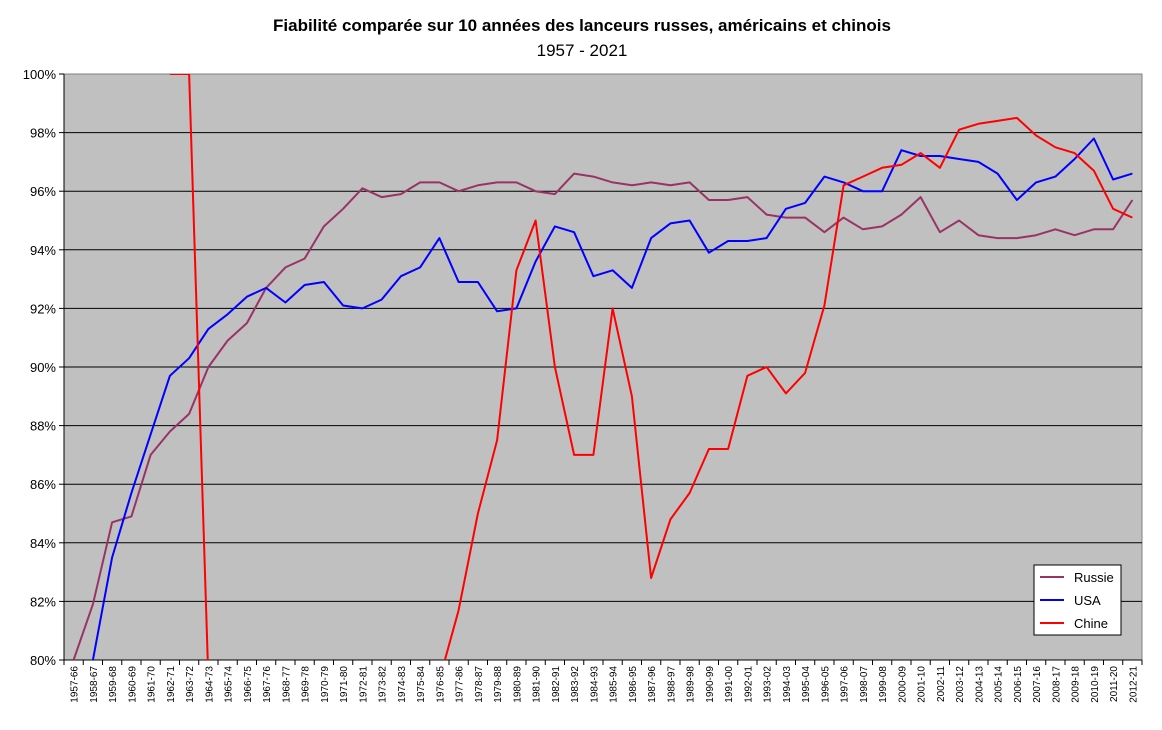  What do you see at coordinates (1087, 600) in the screenshot?
I see `legend-label-usa: USA` at bounding box center [1087, 600].